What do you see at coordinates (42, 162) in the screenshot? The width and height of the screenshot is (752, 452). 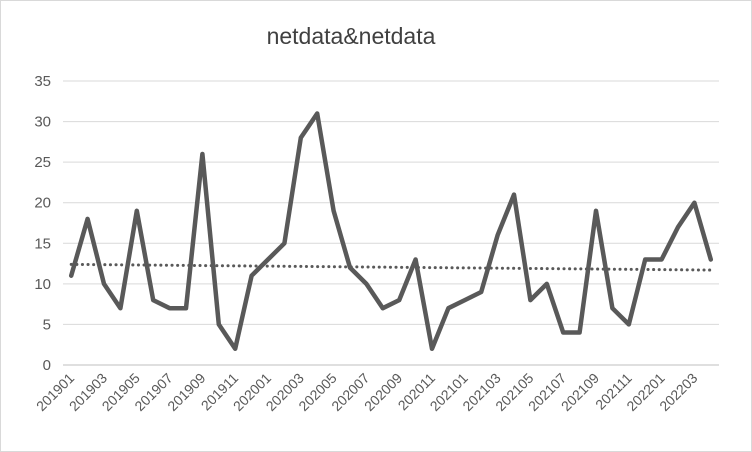 I see `y-tick-label: 25` at bounding box center [42, 162].